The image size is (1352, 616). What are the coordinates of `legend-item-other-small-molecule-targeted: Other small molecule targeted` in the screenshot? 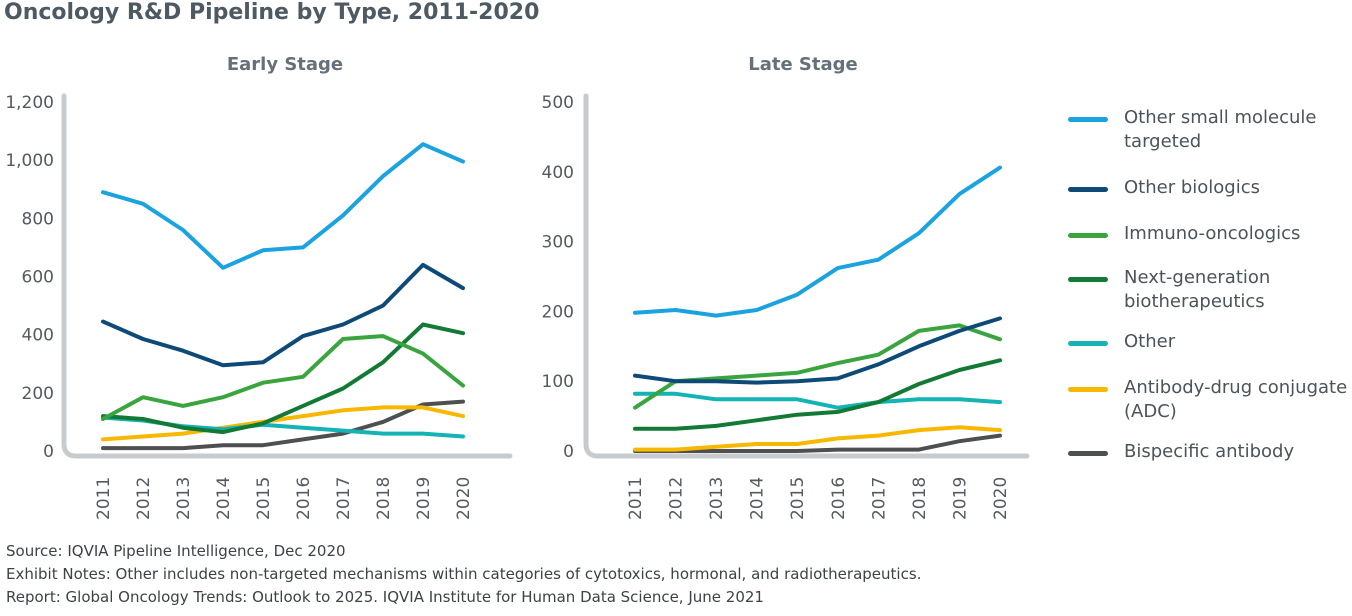 It's located at (1210, 130).